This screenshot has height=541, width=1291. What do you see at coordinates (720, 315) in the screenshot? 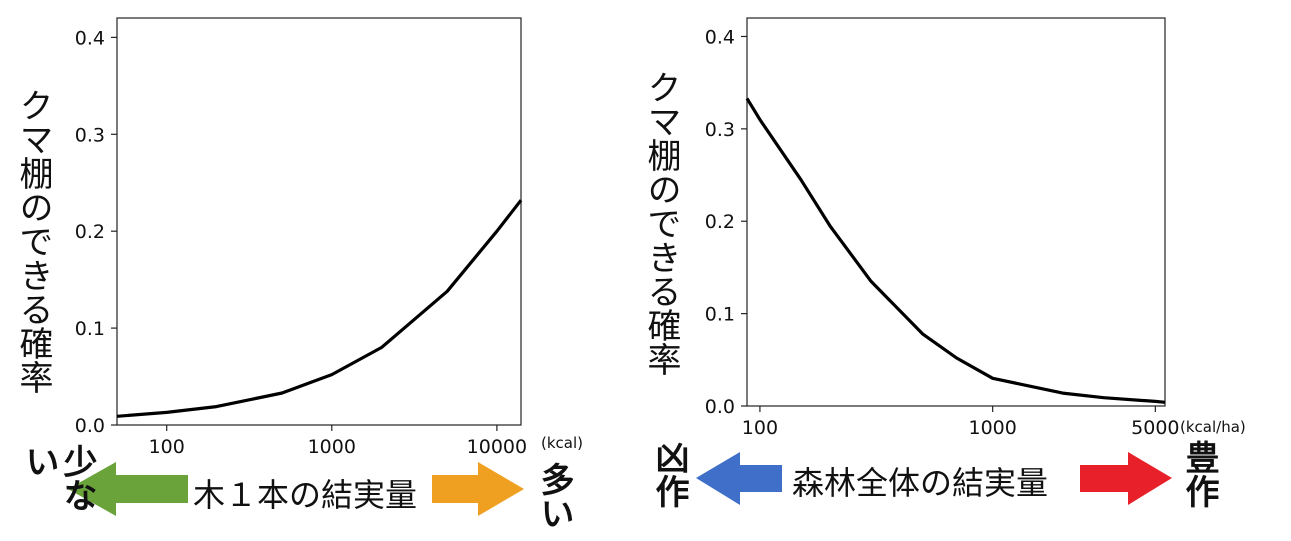
I see `y-tick-label-right: 0.1` at bounding box center [720, 315].